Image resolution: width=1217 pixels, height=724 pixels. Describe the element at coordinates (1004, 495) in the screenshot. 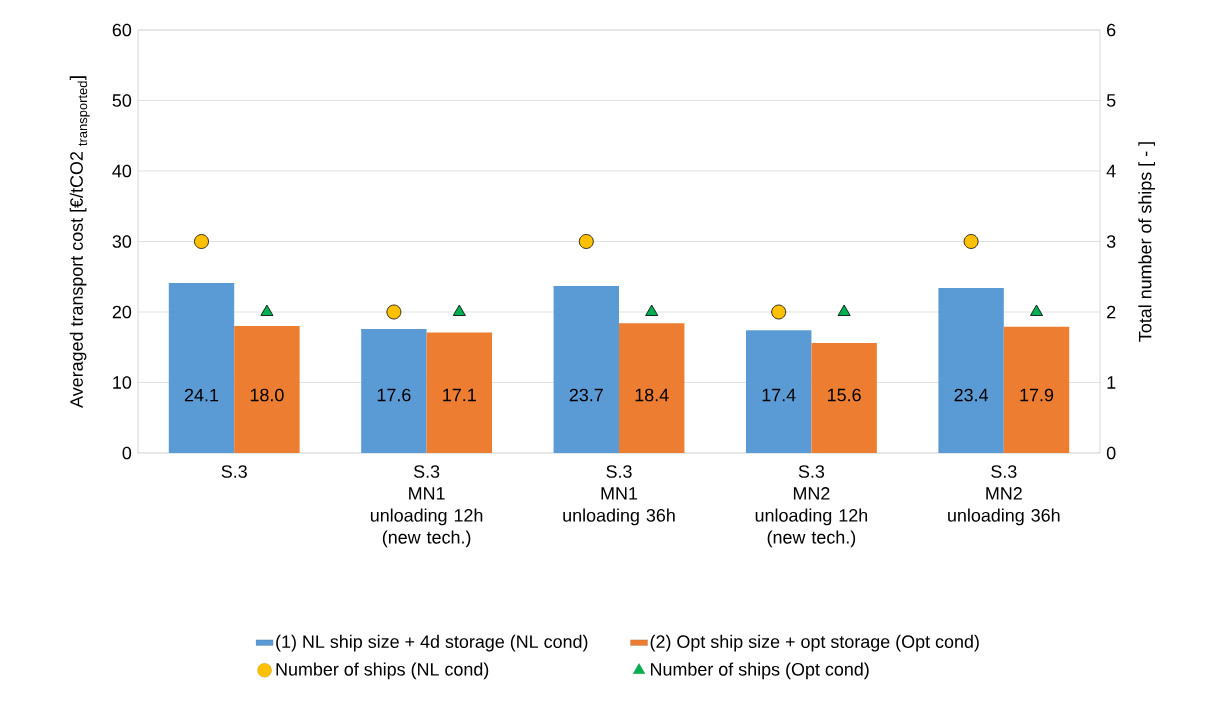

I see `x-tick-label: S.3 MN2 unloading 36h` at that location.